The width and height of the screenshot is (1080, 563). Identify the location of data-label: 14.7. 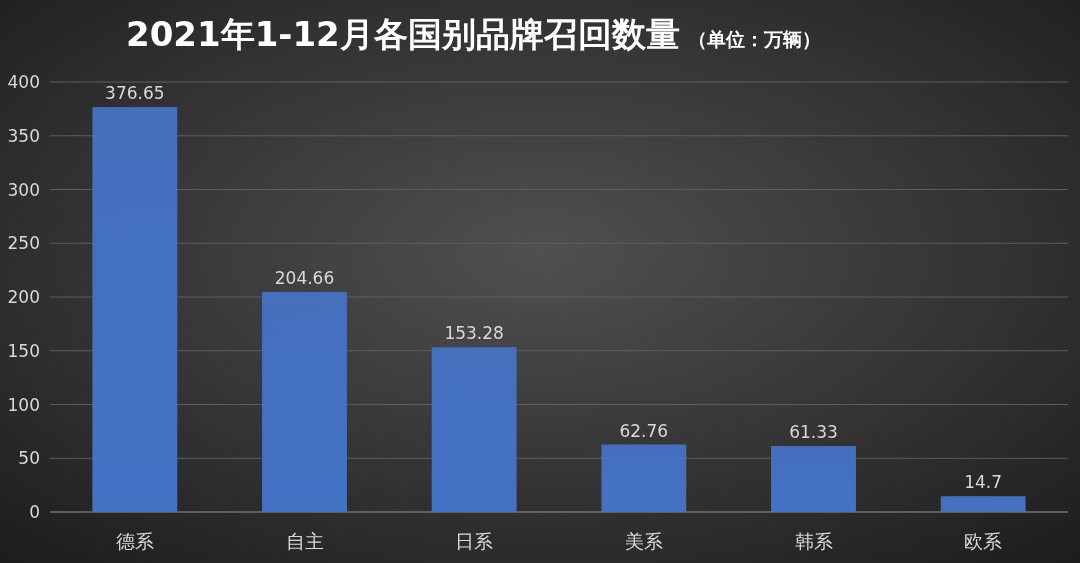
(983, 482).